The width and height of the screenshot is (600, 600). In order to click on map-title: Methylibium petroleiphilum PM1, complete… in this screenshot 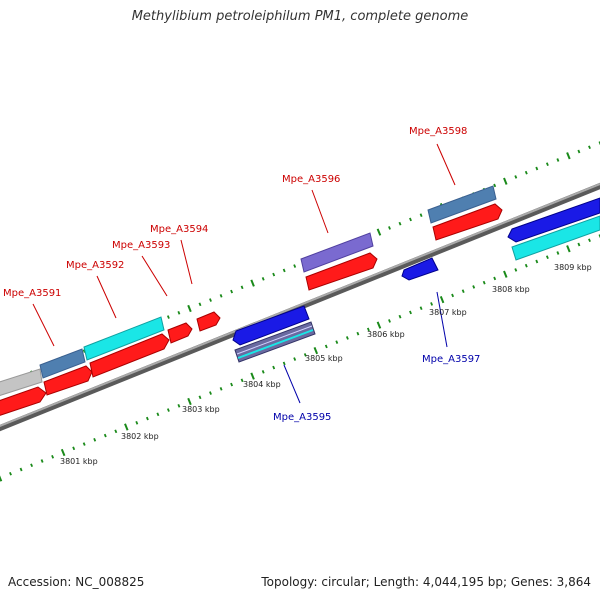, I will do `click(300, 16)`.